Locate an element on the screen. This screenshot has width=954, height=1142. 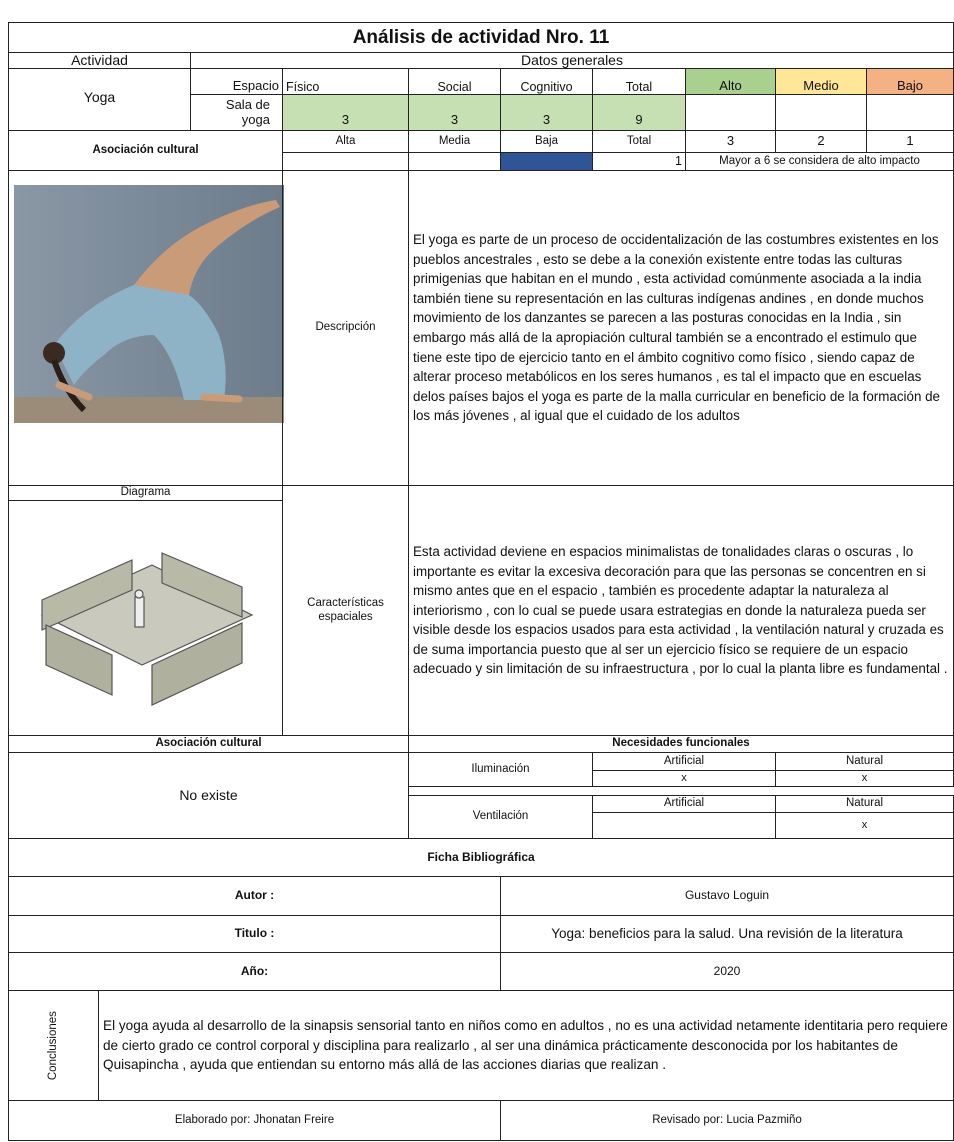
need-name: Ventilación is located at coordinates (500, 817).